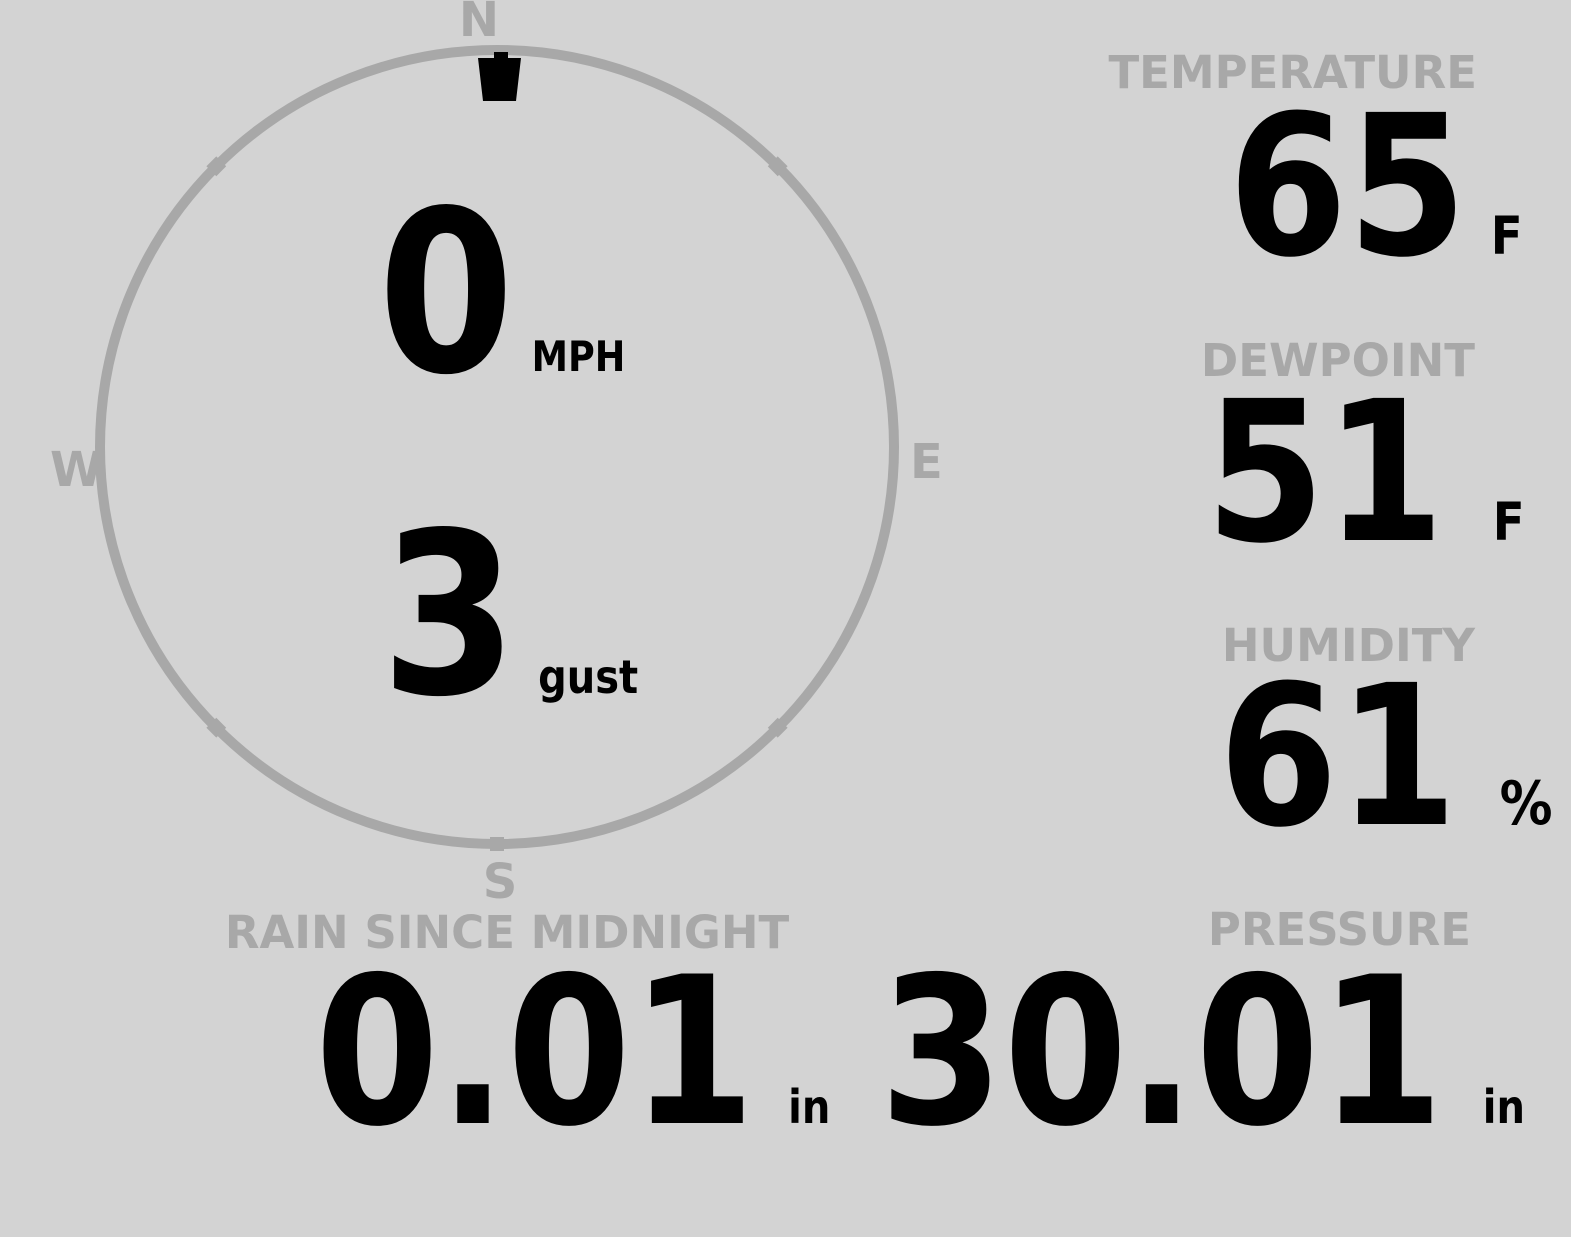  Describe the element at coordinates (809, 1107) in the screenshot. I see `rain-unit: in` at that location.